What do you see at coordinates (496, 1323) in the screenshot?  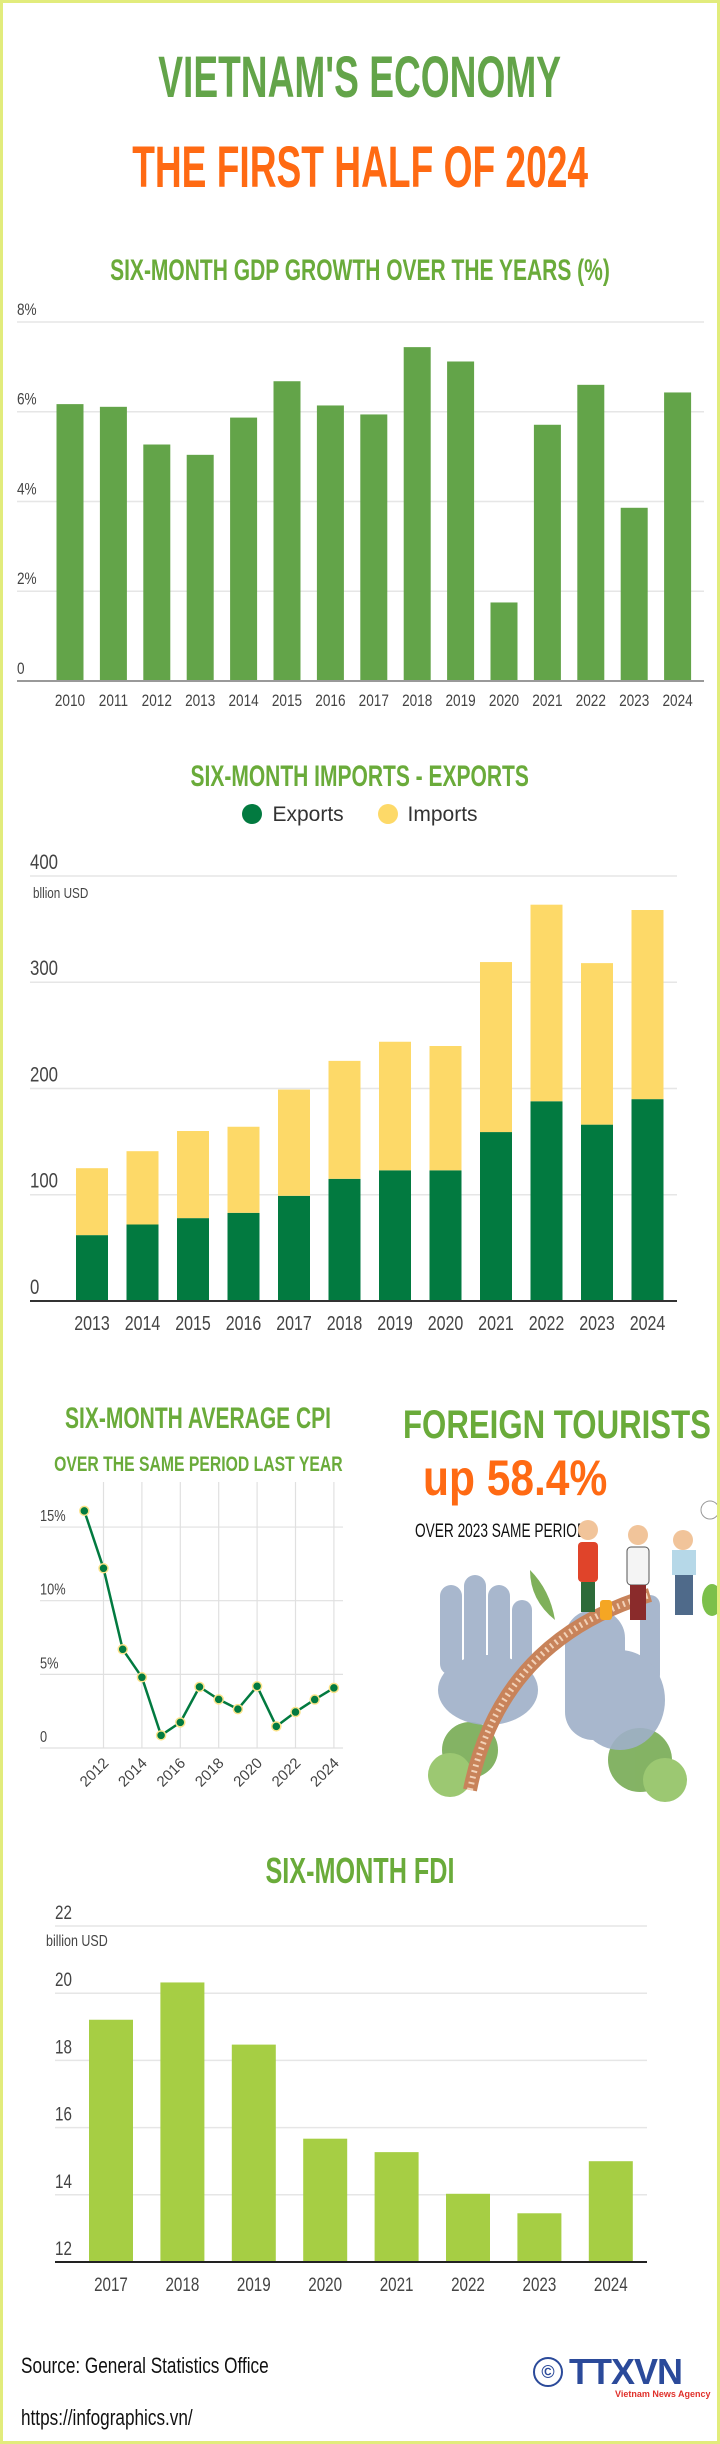 I see `trade-x-tick-label: 2021` at bounding box center [496, 1323].